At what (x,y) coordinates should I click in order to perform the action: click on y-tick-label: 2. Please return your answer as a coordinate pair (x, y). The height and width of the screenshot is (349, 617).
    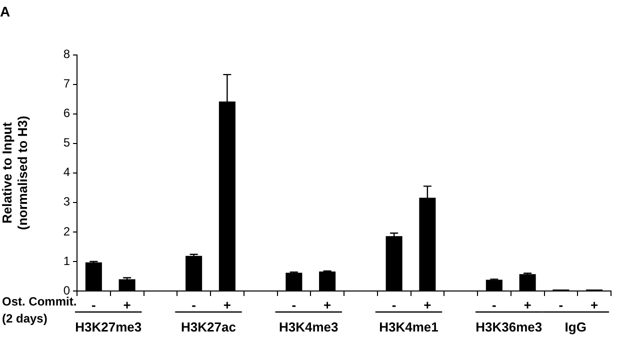
    Looking at the image, I should click on (66, 231).